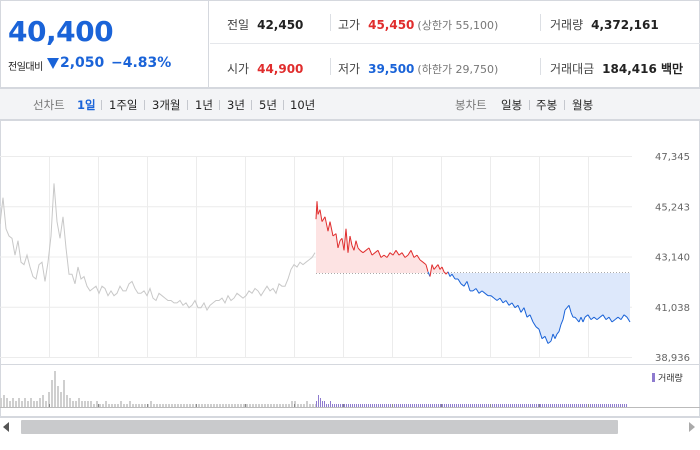  I want to click on y-tick-label: 38,936, so click(672, 358).